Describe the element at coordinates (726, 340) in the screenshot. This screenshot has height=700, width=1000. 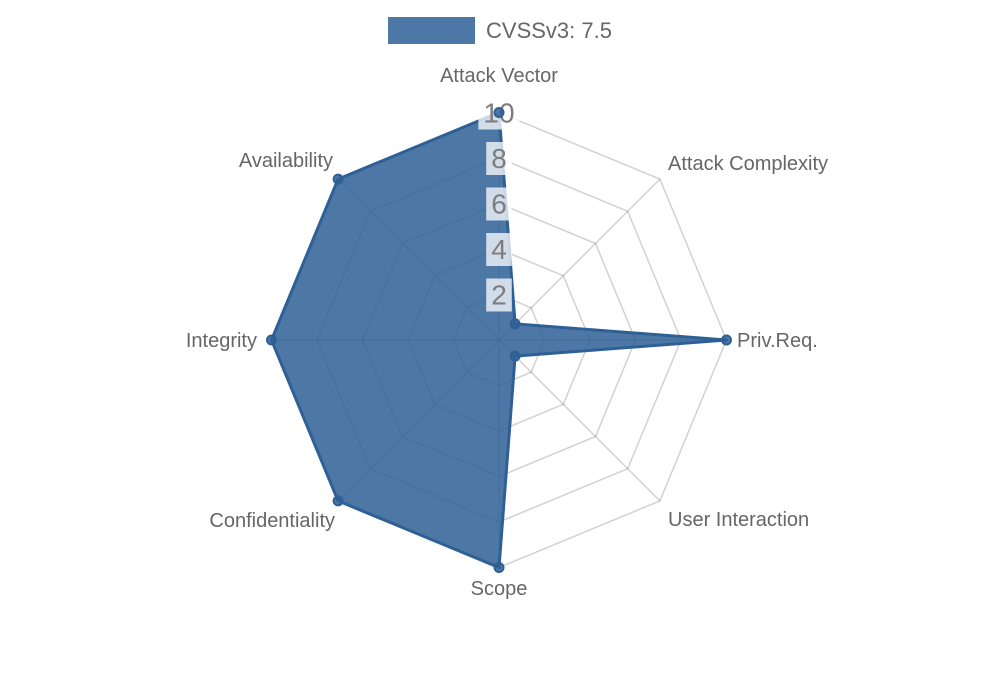
I see `series-point-priv-req` at that location.